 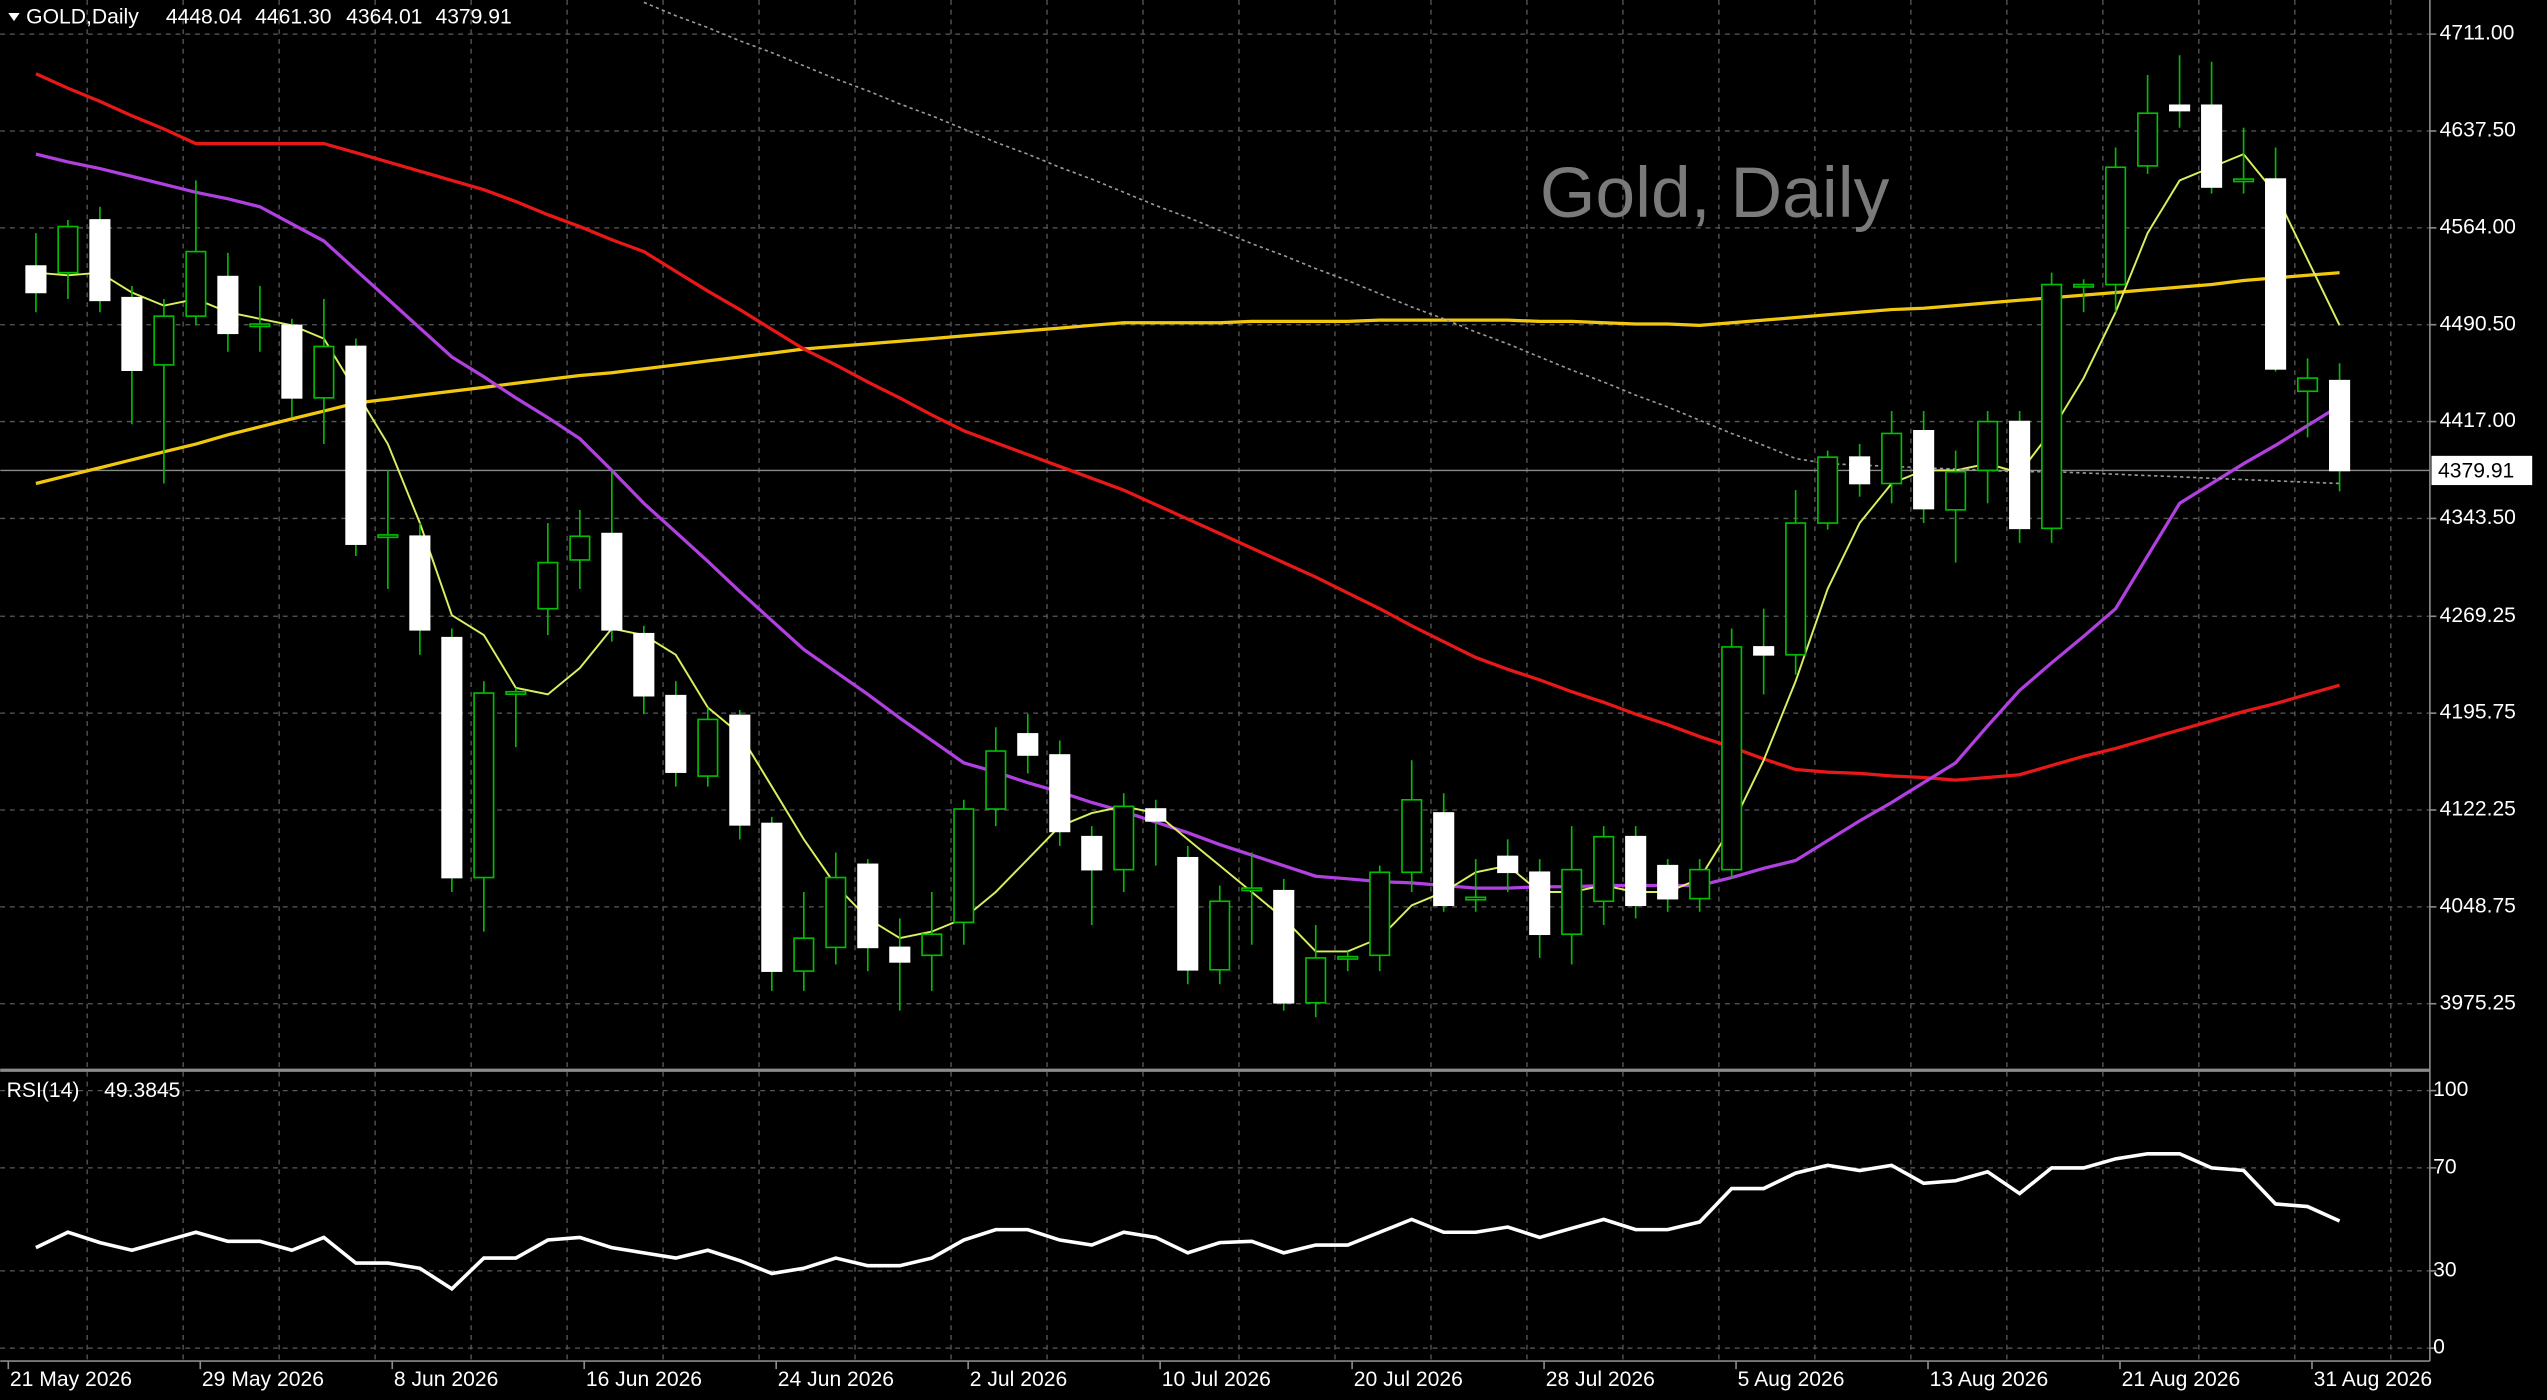 What do you see at coordinates (2478, 809) in the screenshot?
I see `y-tick-label: 4122.25` at bounding box center [2478, 809].